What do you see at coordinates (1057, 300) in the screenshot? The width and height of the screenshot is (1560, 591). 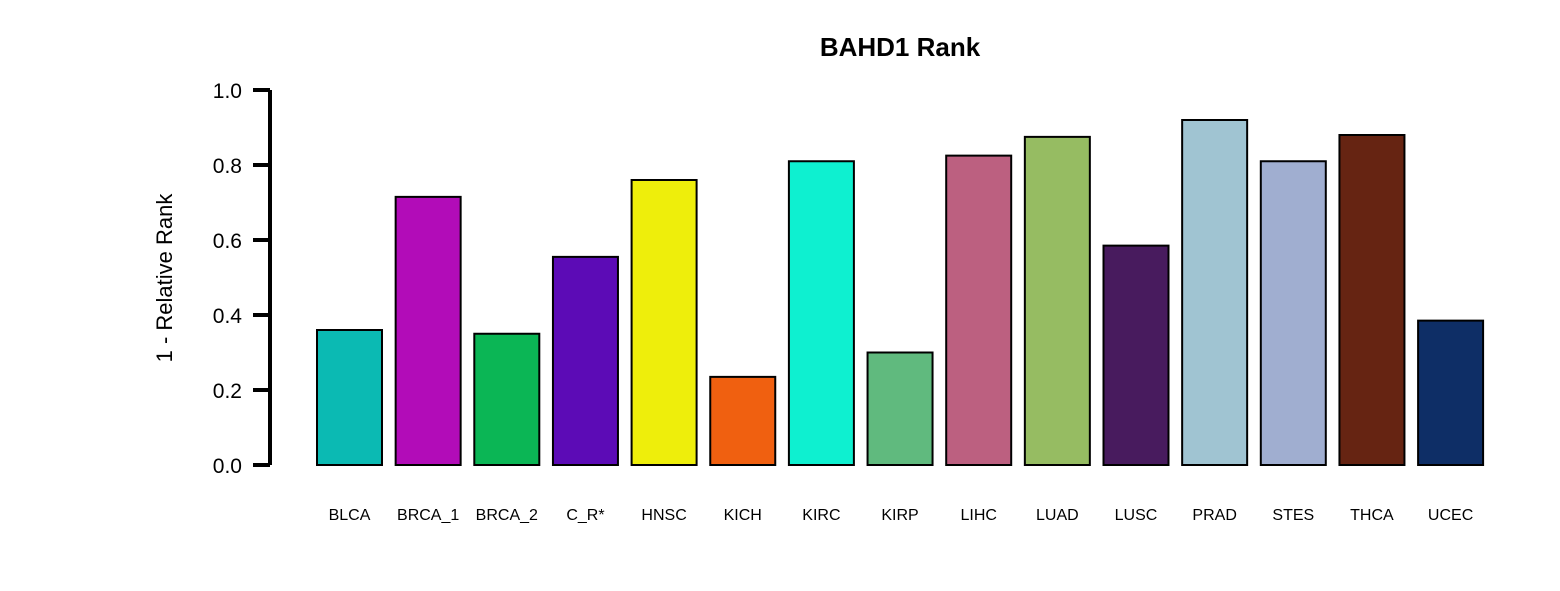 I see `bar-luad` at bounding box center [1057, 300].